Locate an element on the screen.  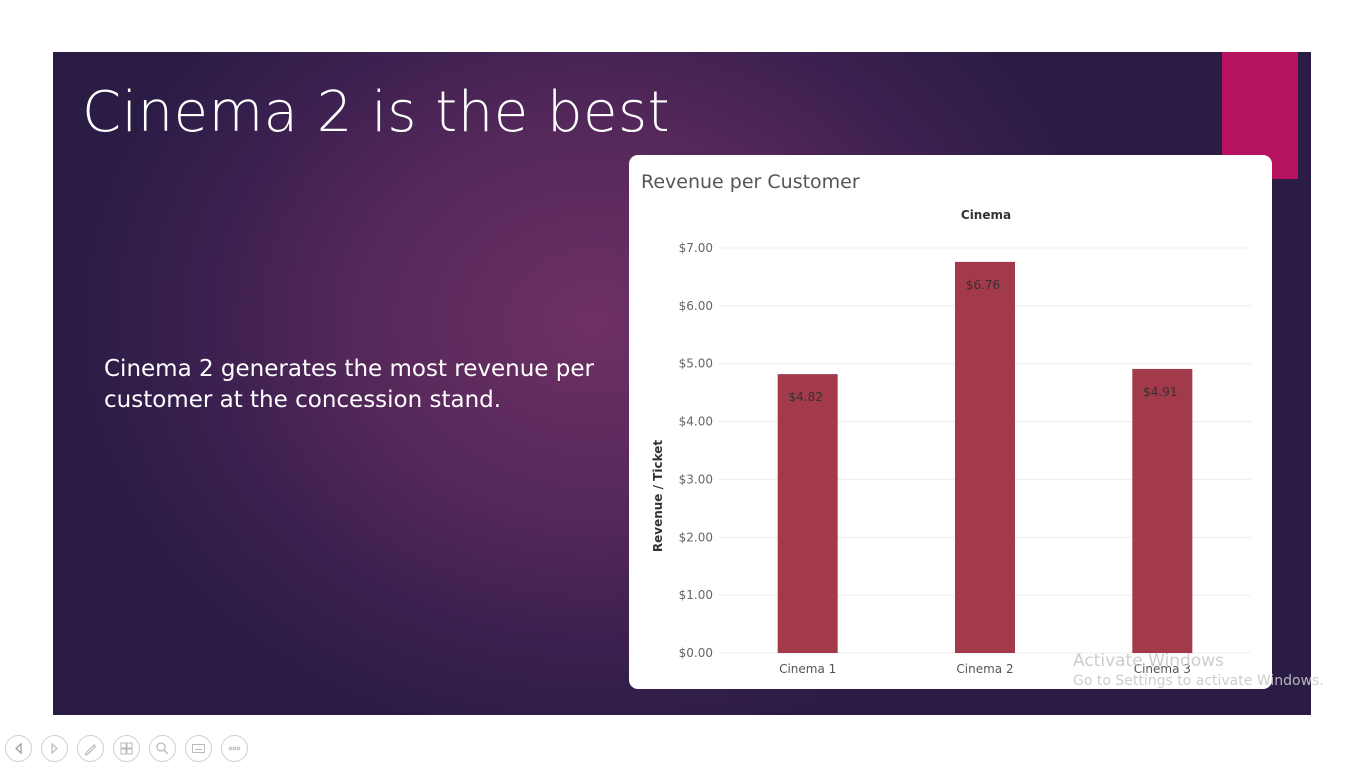
chart-title: Revenue per Customer is located at coordinates (750, 182).